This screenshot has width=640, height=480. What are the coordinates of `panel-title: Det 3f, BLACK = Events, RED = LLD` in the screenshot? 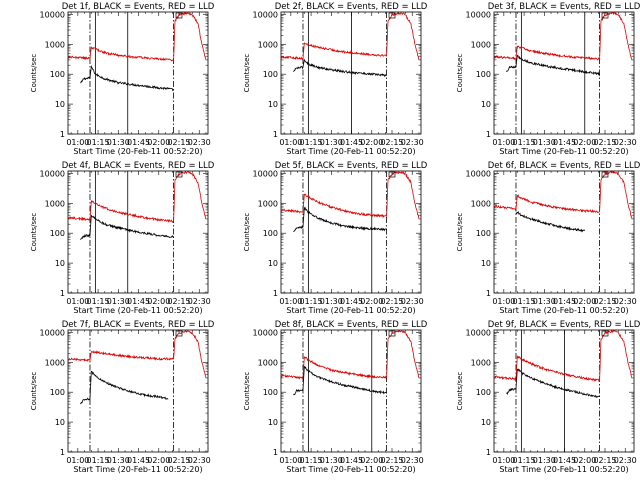 It's located at (564, 7).